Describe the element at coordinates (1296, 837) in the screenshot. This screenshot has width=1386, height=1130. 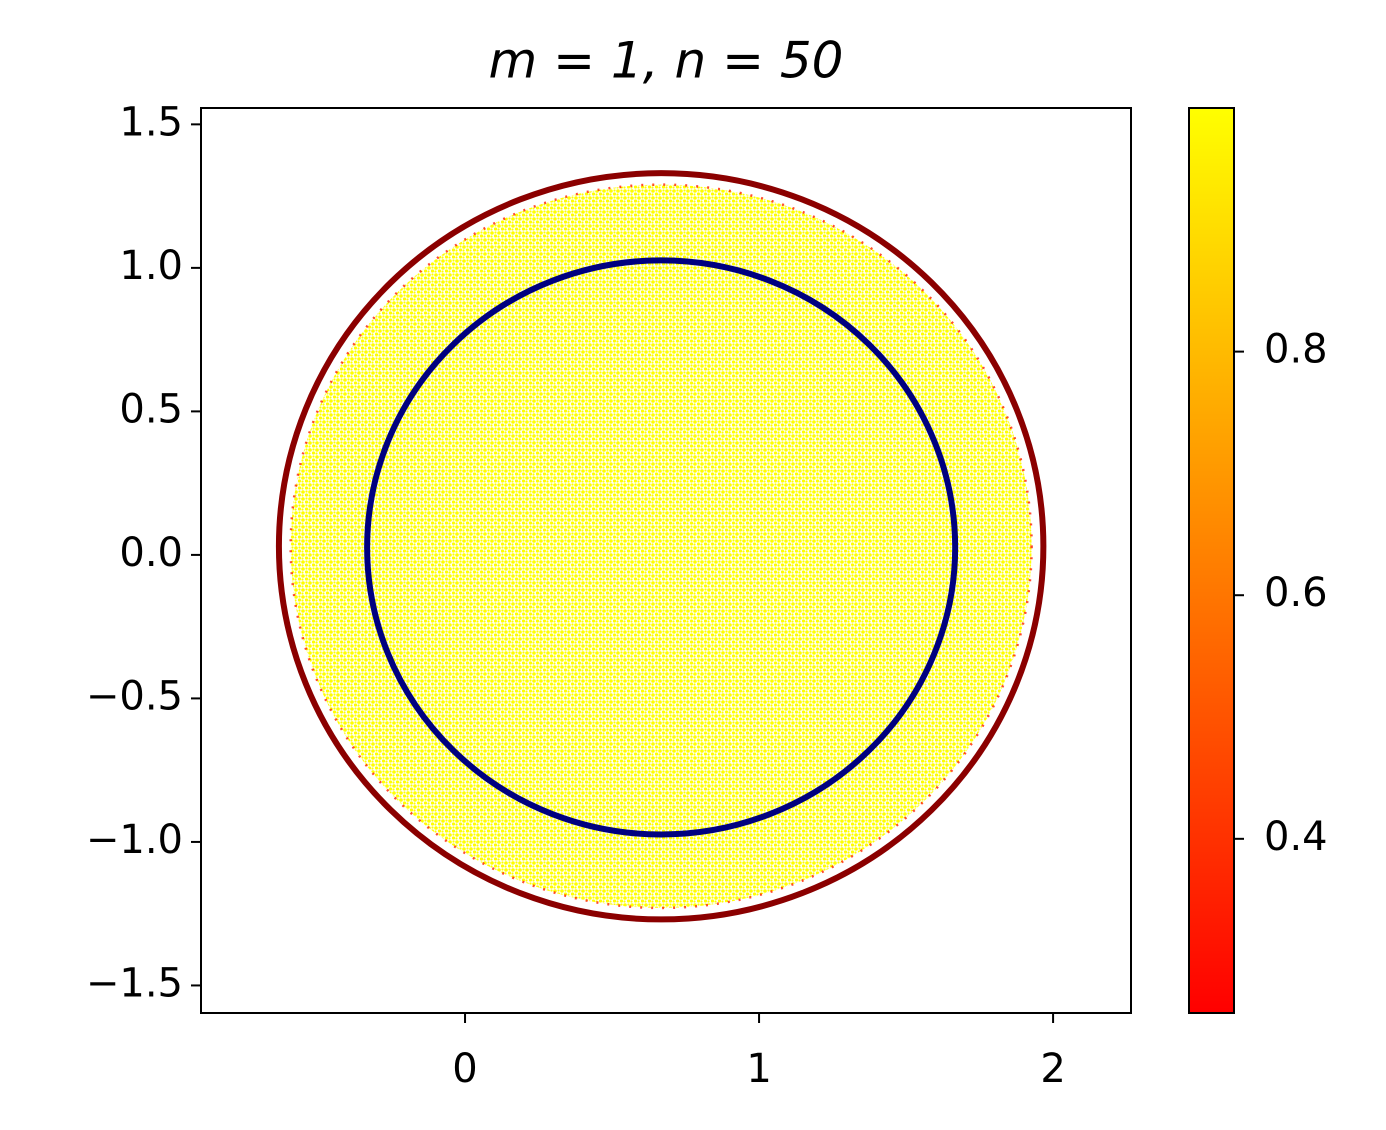
I see `colorbar-tick-label: 0.4` at that location.